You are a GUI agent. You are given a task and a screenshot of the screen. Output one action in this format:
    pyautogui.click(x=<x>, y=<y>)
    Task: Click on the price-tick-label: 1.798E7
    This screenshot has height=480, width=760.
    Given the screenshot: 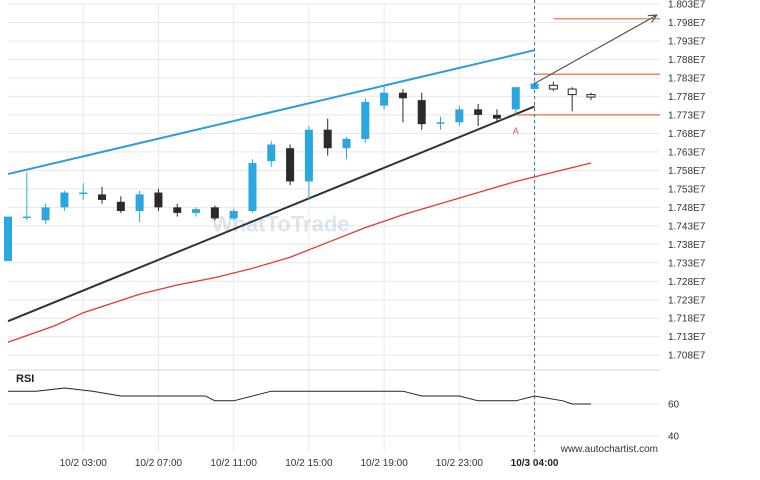 What is the action you would take?
    pyautogui.click(x=687, y=23)
    